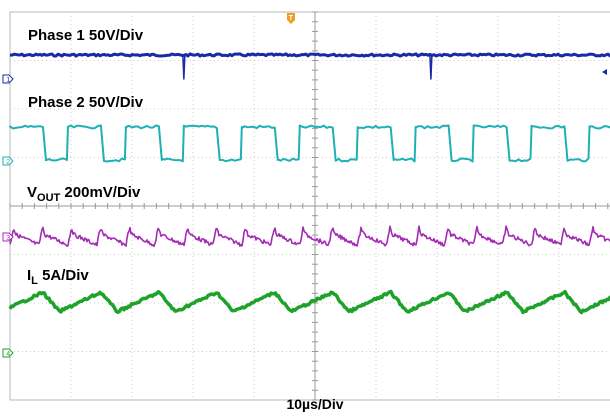  I want to click on channel-2-label: Phase 2 50V/Div, so click(86, 102).